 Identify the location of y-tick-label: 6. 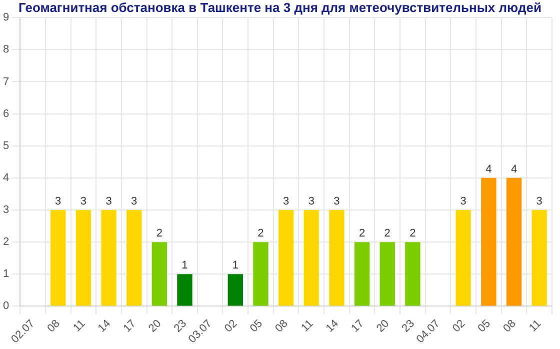
(6, 114).